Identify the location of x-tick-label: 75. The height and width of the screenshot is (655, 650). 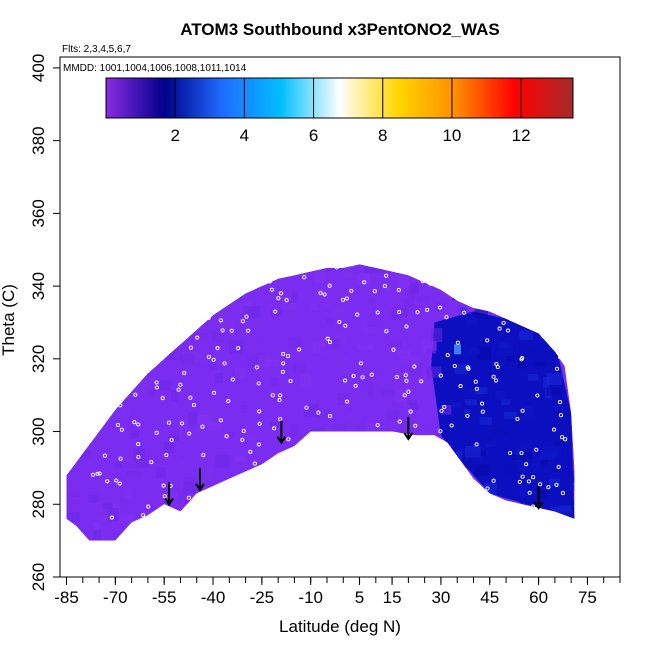
(587, 597).